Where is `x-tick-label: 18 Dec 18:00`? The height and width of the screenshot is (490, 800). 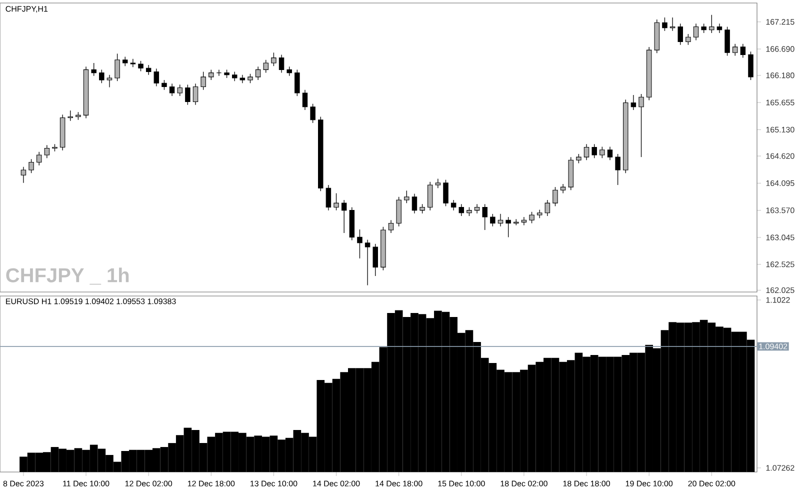
x-tick-label: 18 Dec 18:00 is located at coordinates (586, 483).